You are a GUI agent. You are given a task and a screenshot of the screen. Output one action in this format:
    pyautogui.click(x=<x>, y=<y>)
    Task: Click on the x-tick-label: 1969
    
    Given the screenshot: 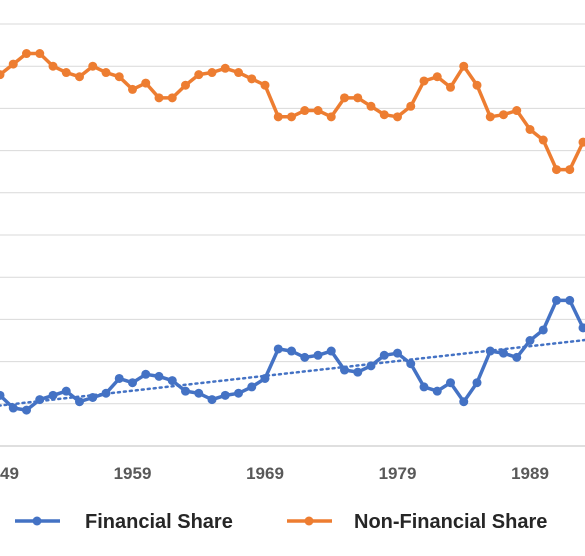 What is the action you would take?
    pyautogui.click(x=265, y=473)
    